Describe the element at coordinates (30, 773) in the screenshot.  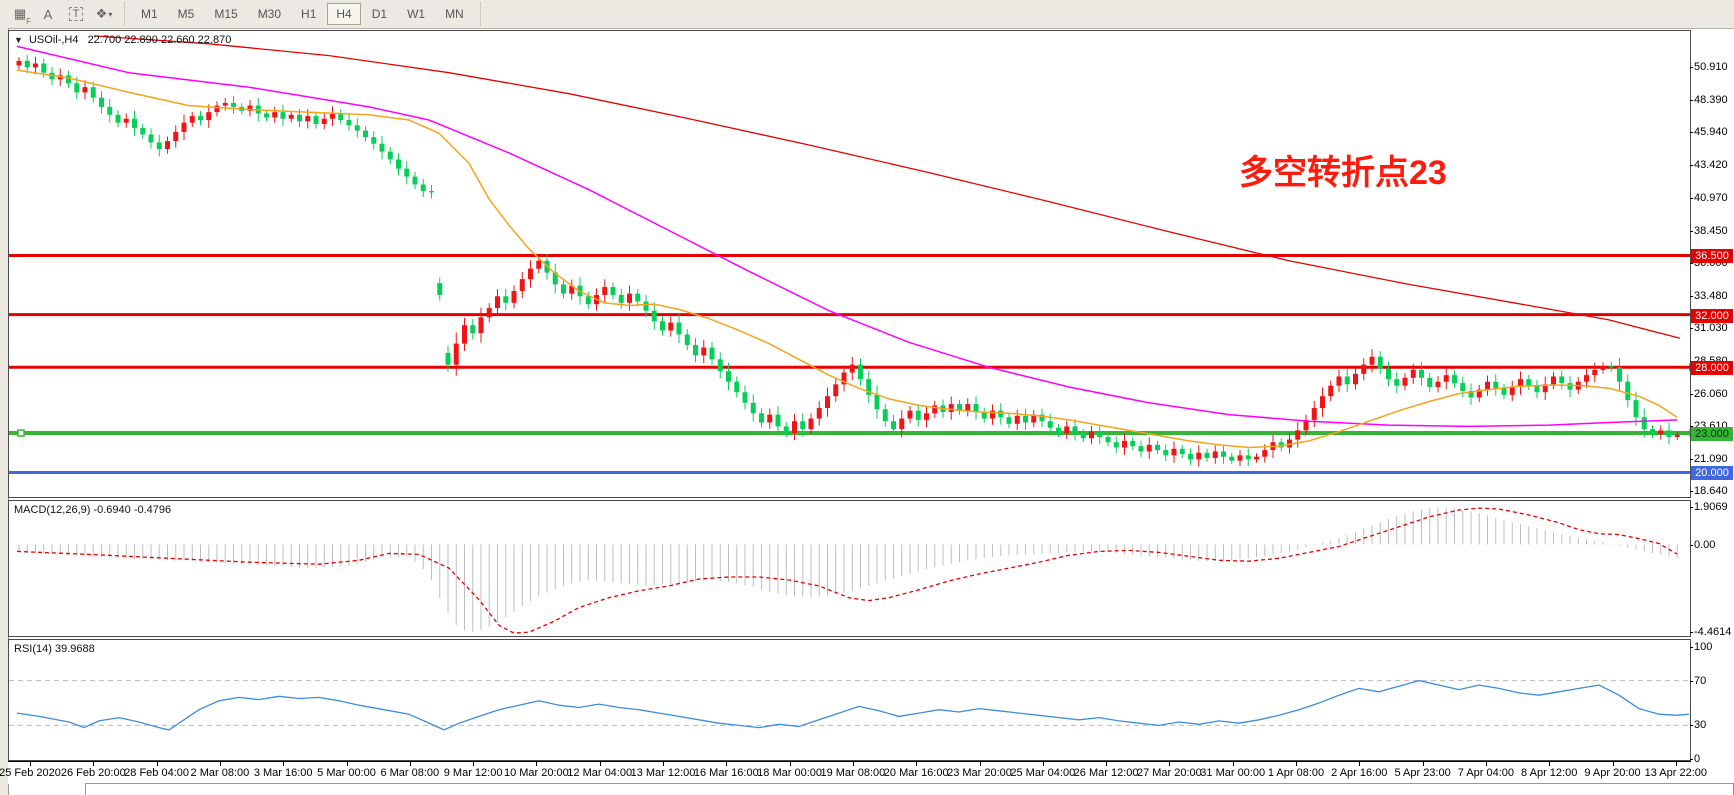
I see `time-axis-label: 25 Feb 2020` at that location.